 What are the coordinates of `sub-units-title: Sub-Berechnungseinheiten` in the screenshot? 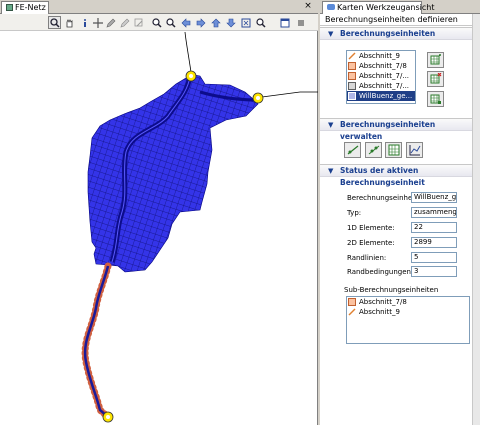 It's located at (391, 290).